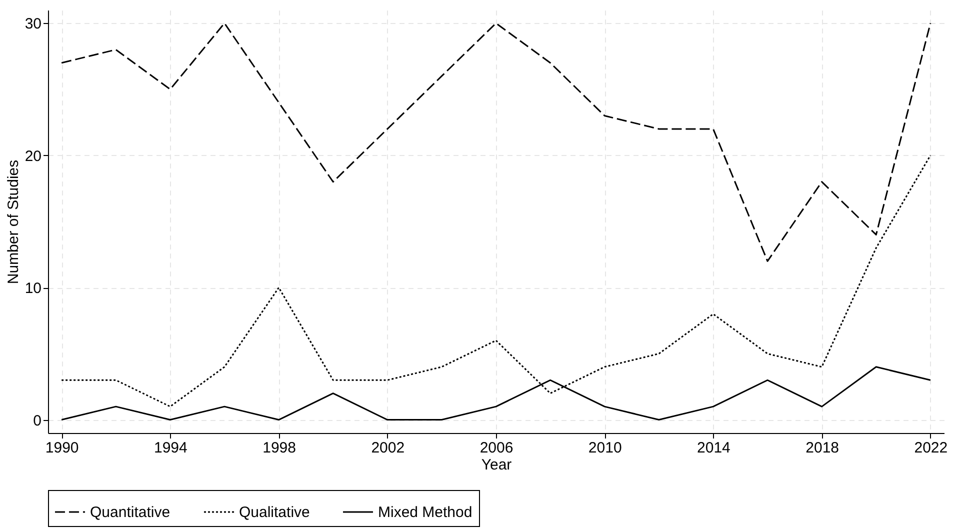 Image resolution: width=969 pixels, height=532 pixels. What do you see at coordinates (605, 448) in the screenshot?
I see `x-tick-label: 2010` at bounding box center [605, 448].